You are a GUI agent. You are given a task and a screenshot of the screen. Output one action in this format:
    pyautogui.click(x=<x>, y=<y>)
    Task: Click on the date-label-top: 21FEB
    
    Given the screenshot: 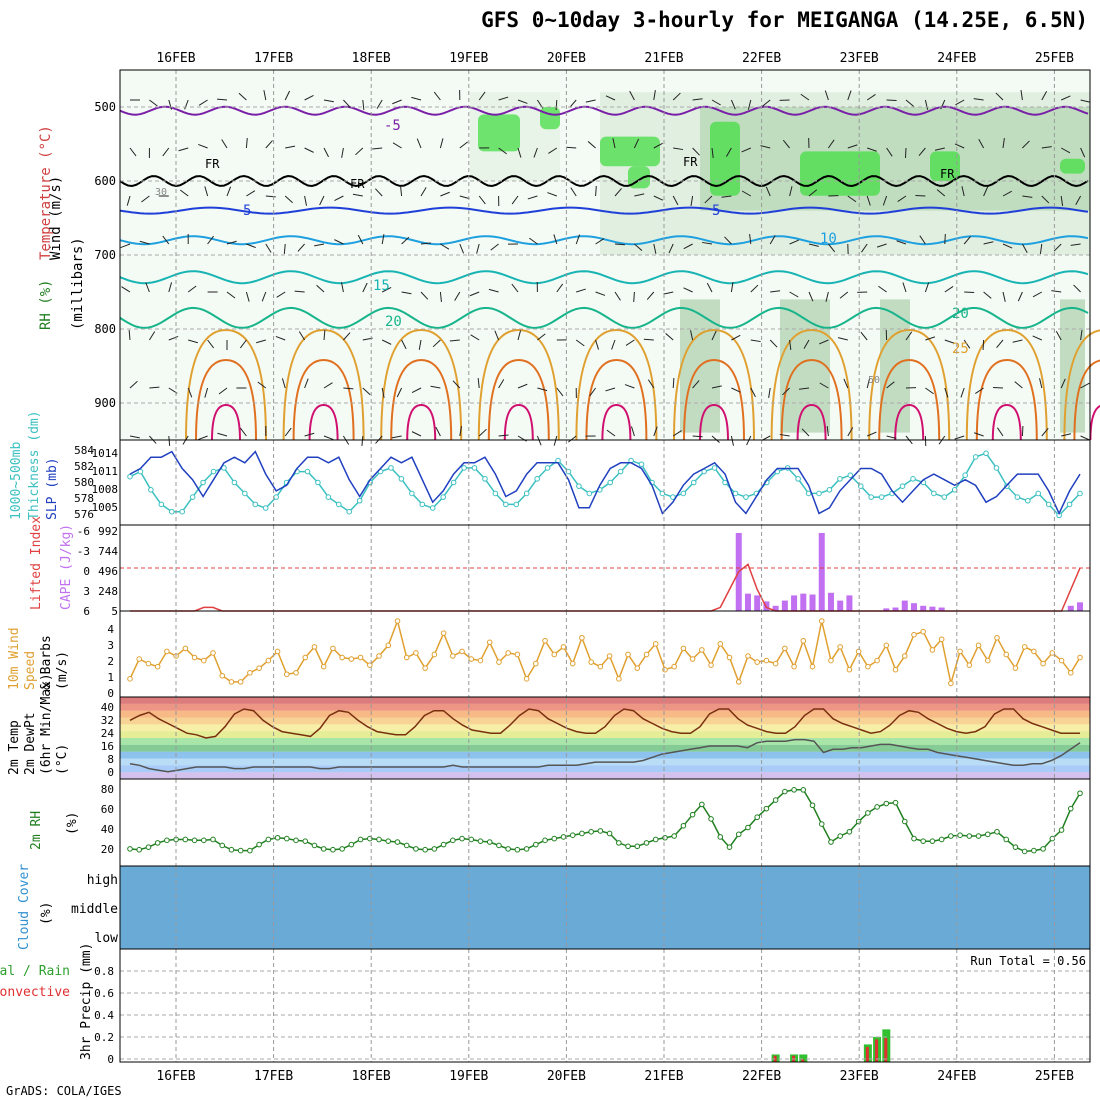 What is the action you would take?
    pyautogui.click(x=663, y=58)
    